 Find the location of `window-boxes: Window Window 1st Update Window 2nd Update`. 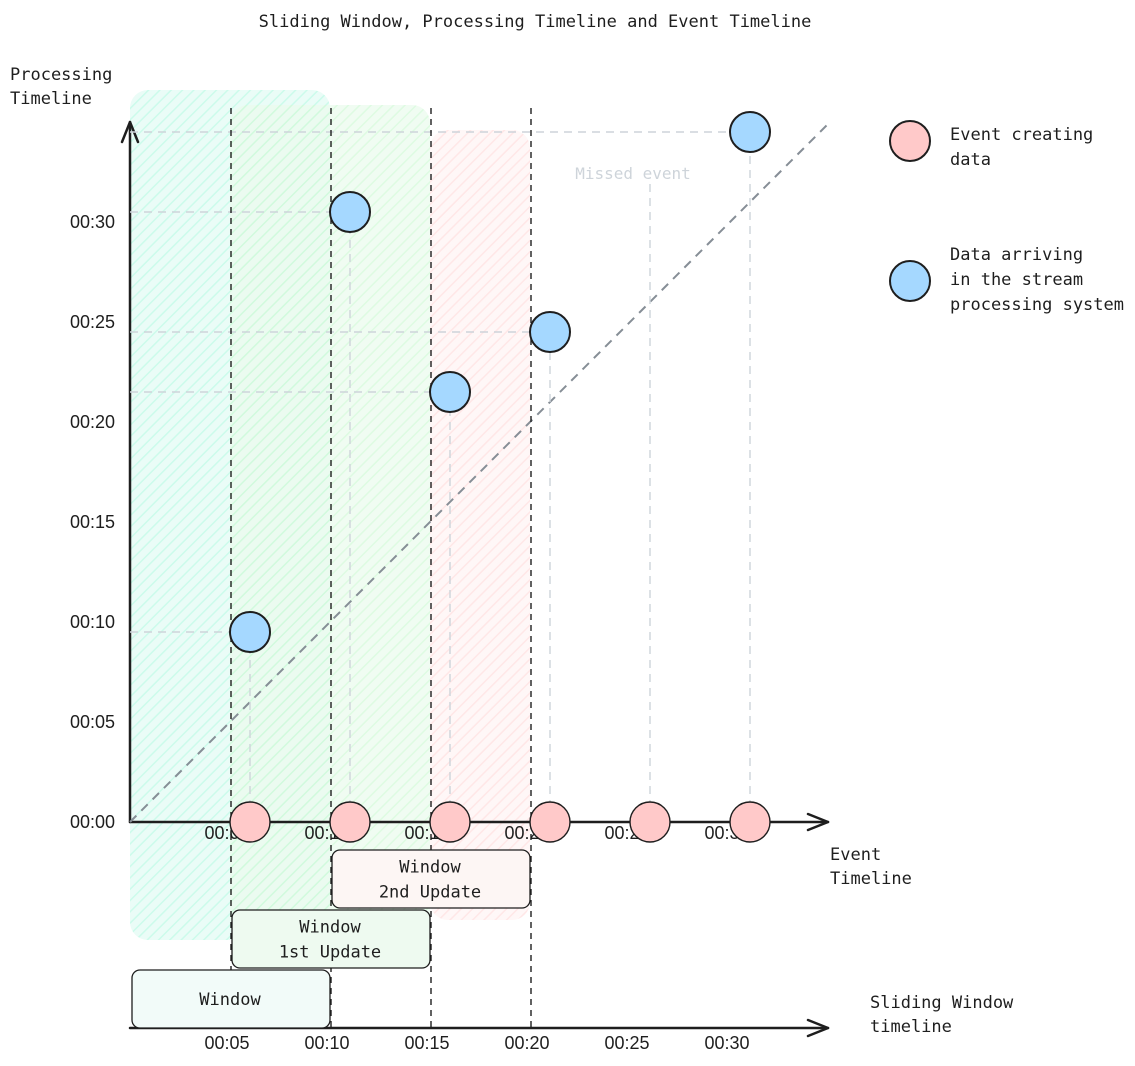

window-boxes: Window Window 1st Update Window 2nd Update is located at coordinates (331, 939).